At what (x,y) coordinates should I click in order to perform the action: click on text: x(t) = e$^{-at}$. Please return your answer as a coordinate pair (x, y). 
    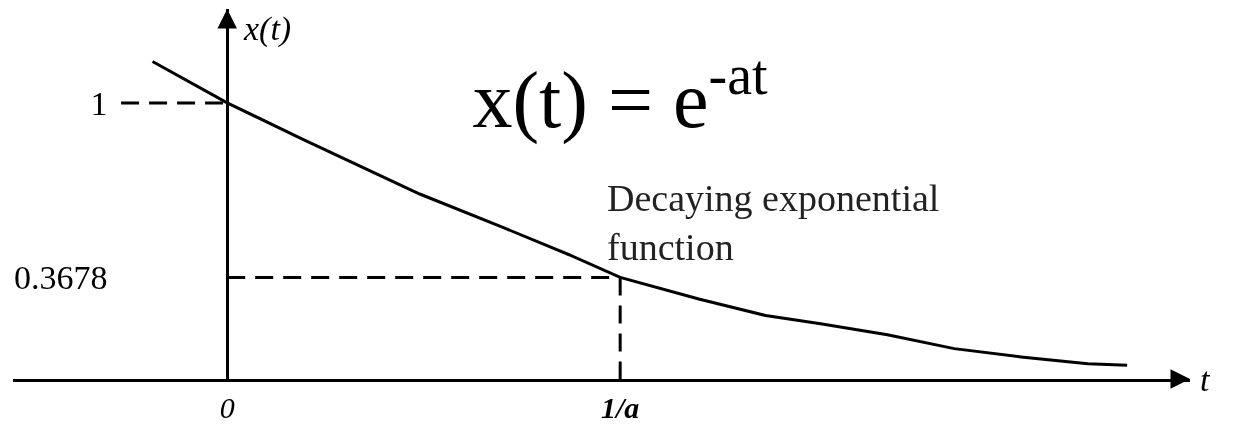
    Looking at the image, I should click on (620, 94).